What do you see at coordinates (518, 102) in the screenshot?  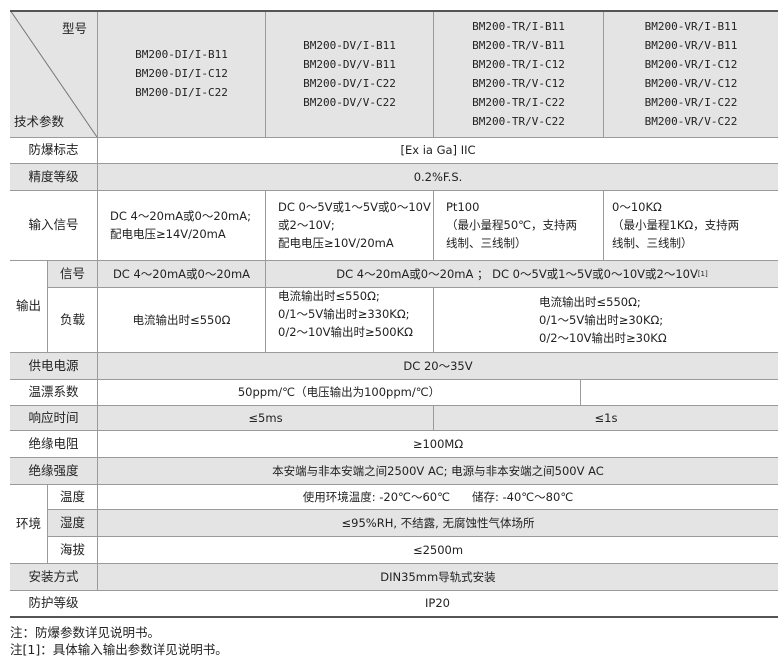 I see `model-name: BM200-TR/I-C22` at bounding box center [518, 102].